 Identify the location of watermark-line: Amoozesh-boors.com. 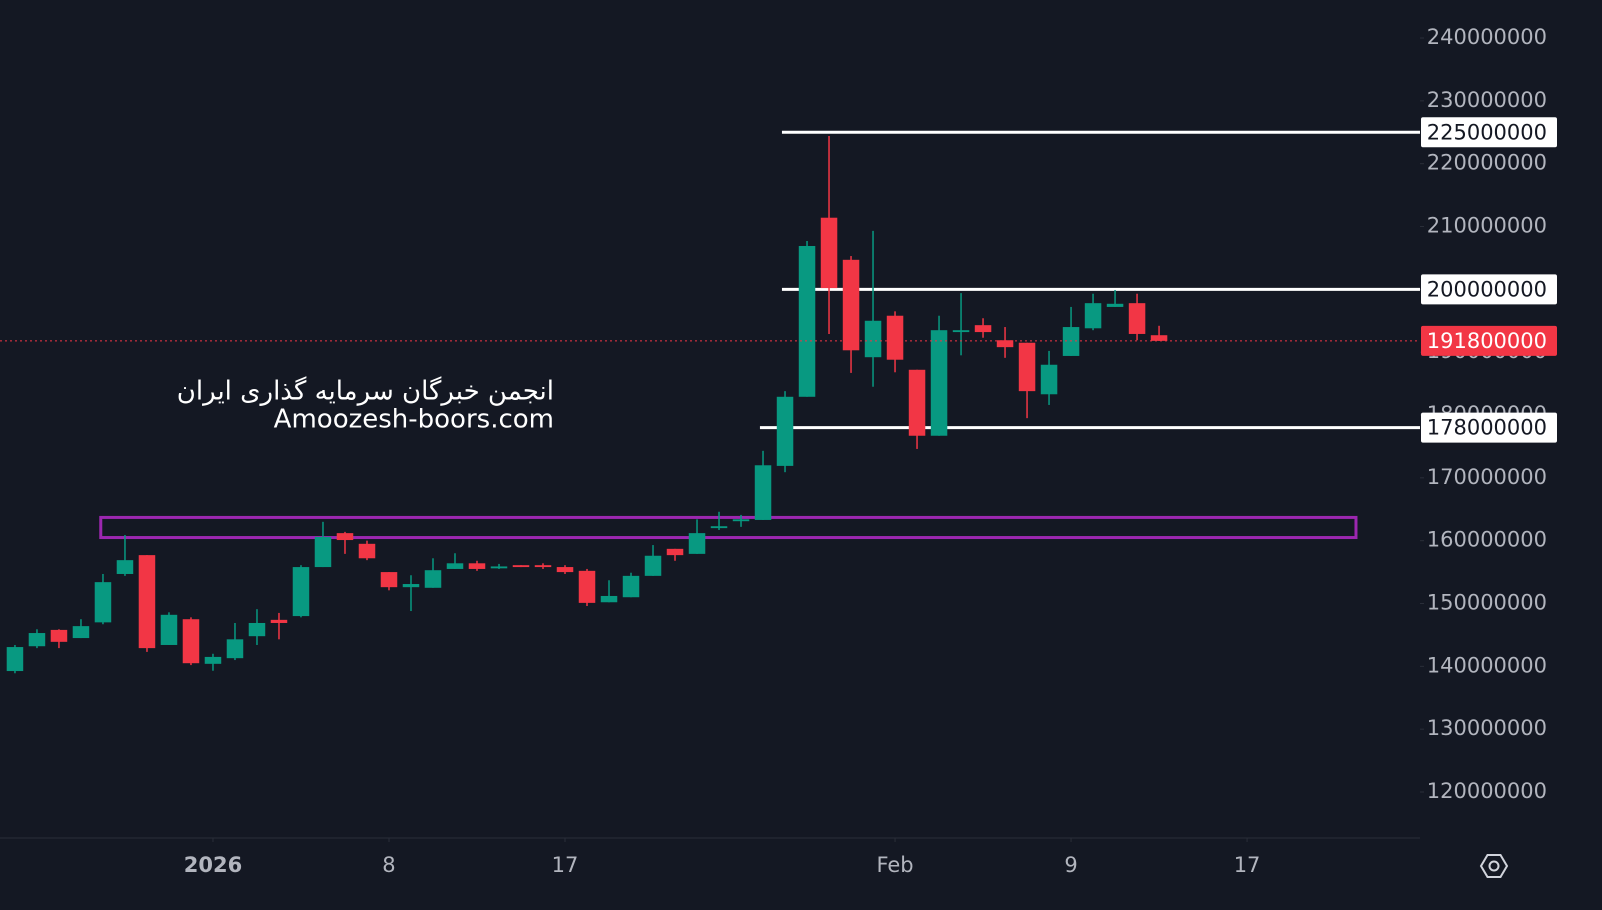
(414, 420).